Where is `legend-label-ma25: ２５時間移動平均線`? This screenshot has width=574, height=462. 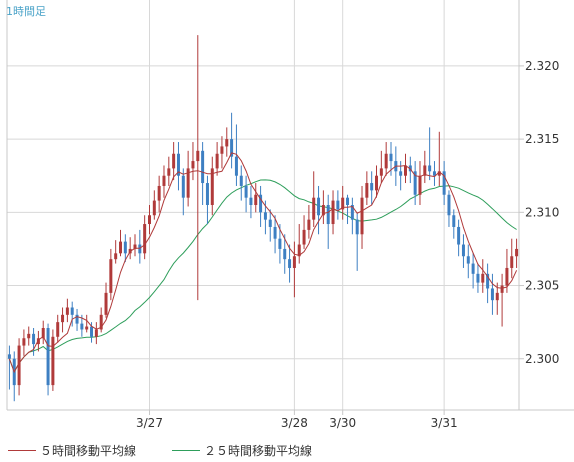
legend-label-ma25: ２５時間移動平均線 is located at coordinates (258, 451).